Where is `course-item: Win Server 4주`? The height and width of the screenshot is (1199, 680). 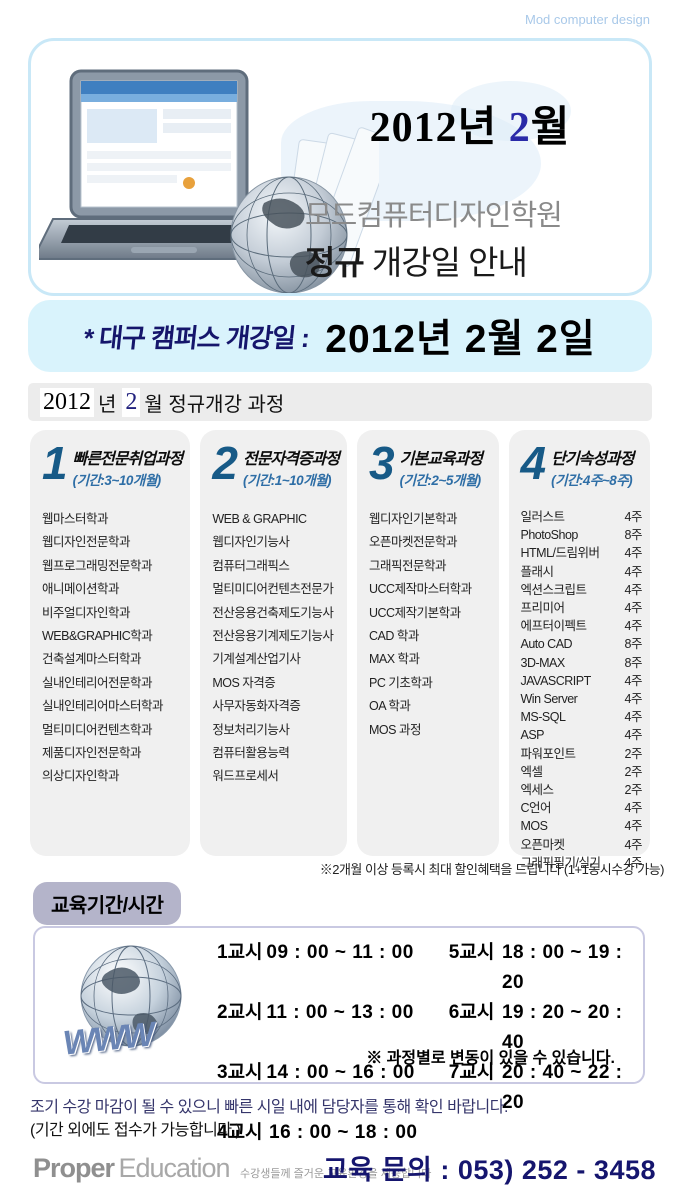
course-item: Win Server 4주 is located at coordinates (582, 699).